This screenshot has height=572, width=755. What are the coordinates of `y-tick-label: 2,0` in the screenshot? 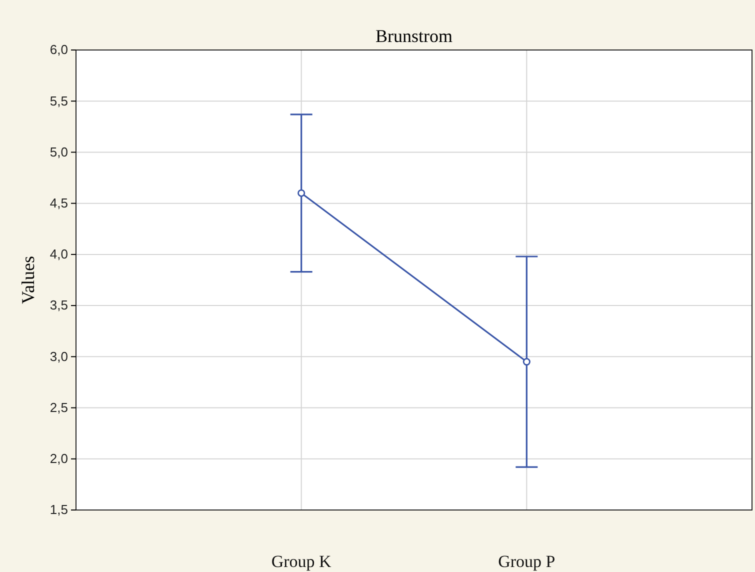 It's located at (59, 458).